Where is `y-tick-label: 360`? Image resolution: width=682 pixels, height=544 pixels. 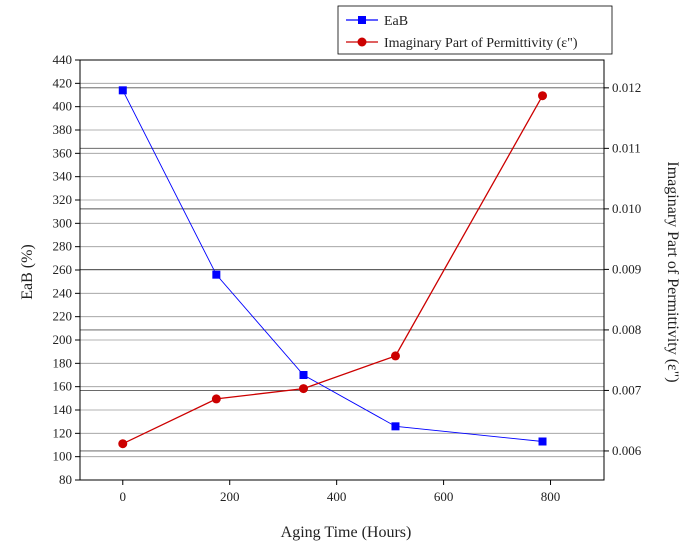 y-tick-label: 360 is located at coordinates (63, 152).